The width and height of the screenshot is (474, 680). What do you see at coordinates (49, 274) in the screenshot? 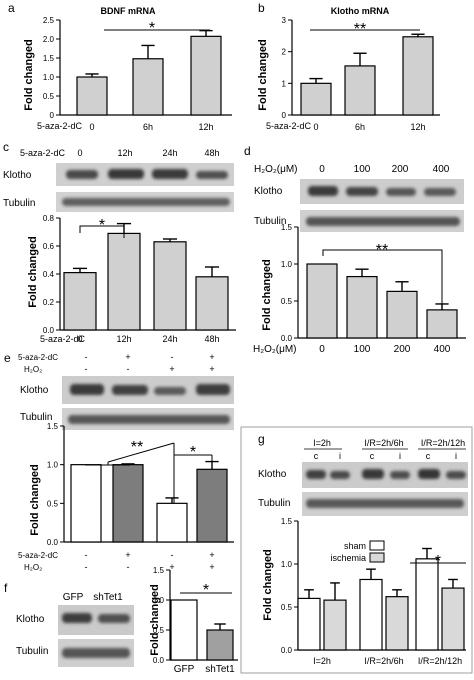
I see `chart-c-y-tick-label: 0.4` at bounding box center [49, 274].